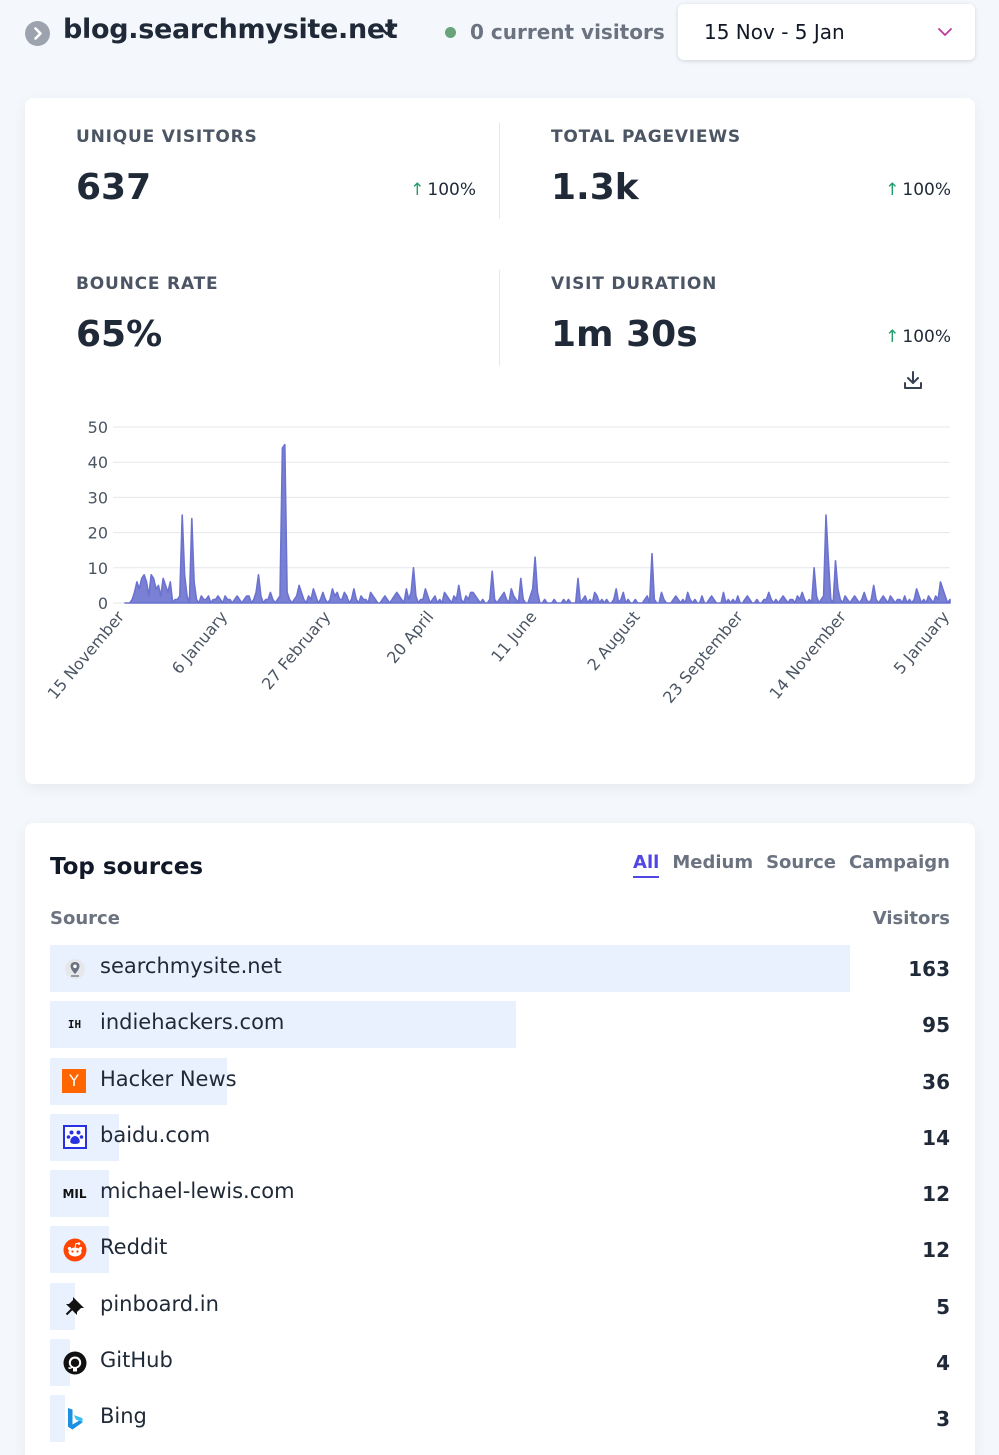 This screenshot has height=1455, width=999. Describe the element at coordinates (943, 1363) in the screenshot. I see `source-visitors: 4` at that location.